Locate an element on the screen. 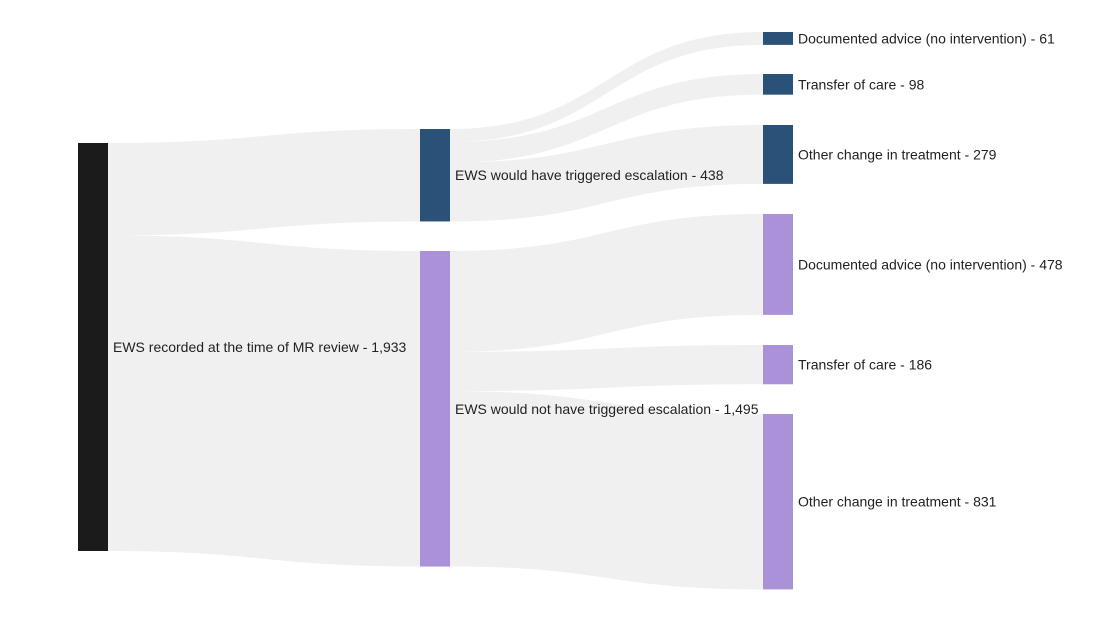 This screenshot has width=1110, height=620. link-notrig-n_trans is located at coordinates (606, 368).